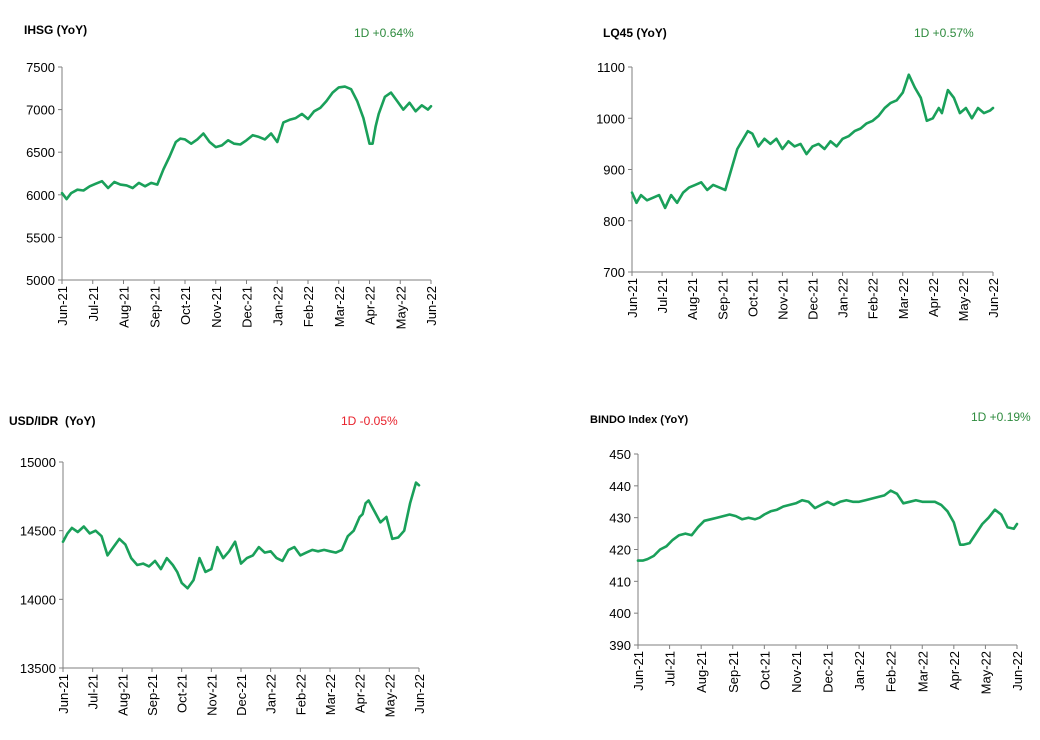 The image size is (1040, 740). I want to click on y-tick-label: 450, so click(620, 454).